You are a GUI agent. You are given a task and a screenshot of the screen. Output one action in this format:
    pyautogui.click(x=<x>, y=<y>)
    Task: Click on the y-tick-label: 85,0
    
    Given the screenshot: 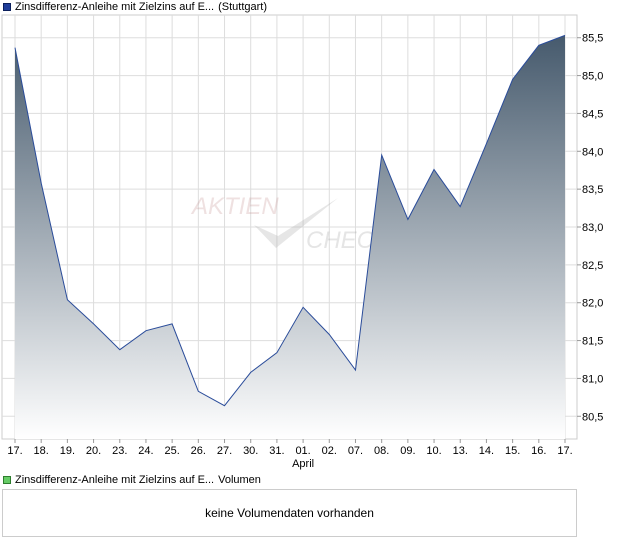 What is the action you would take?
    pyautogui.click(x=592, y=77)
    